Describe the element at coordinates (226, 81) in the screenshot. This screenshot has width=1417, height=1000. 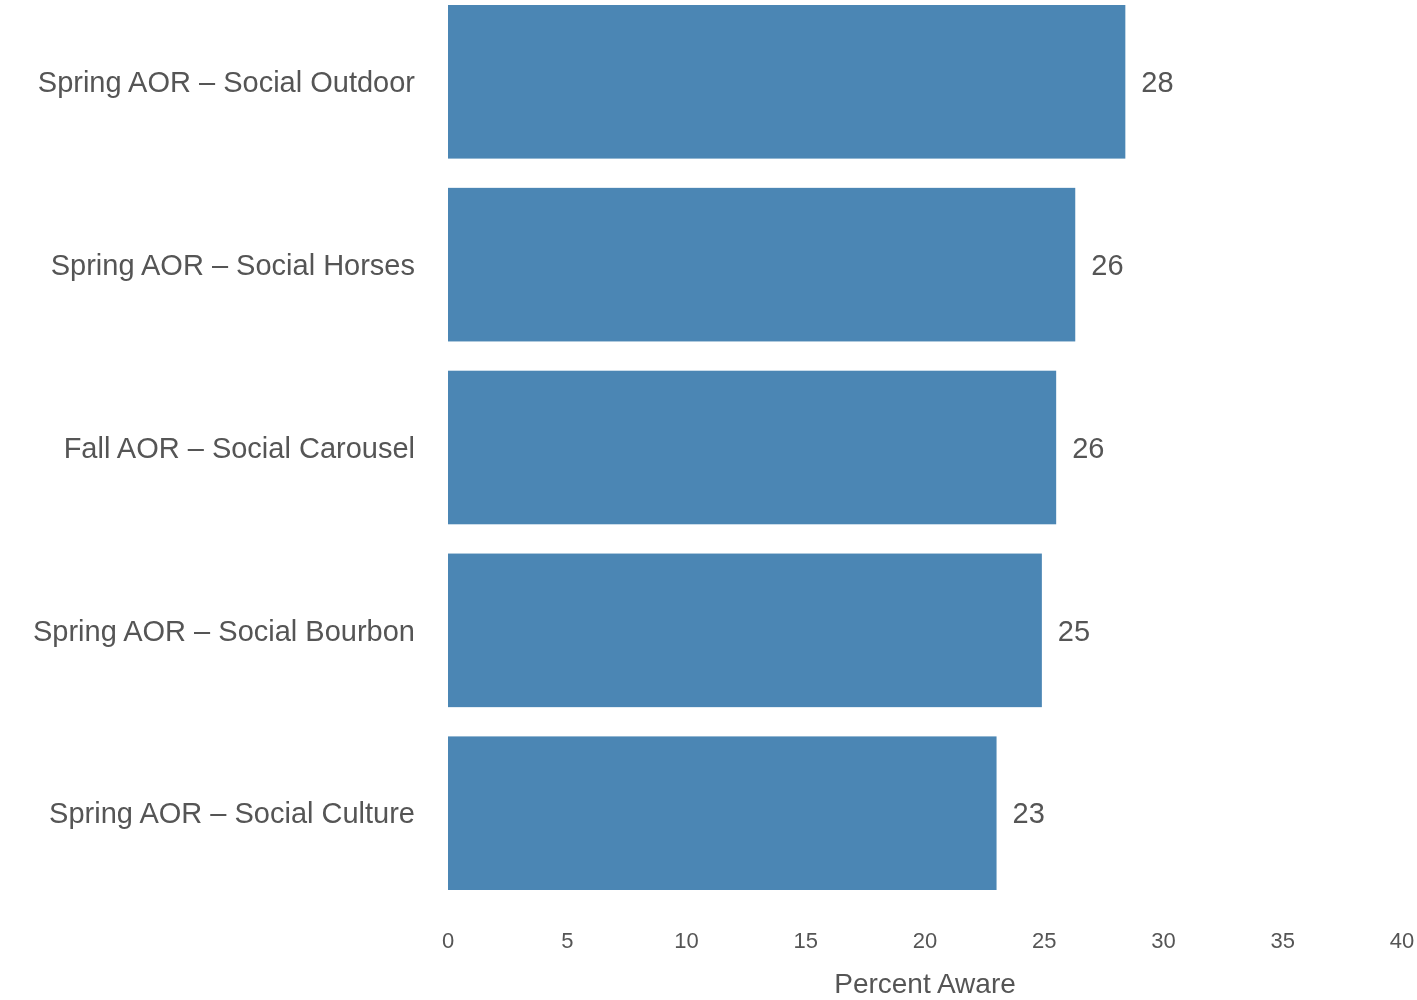
I see `y-tick-label: Spring AOR – Social Outdoor` at that location.